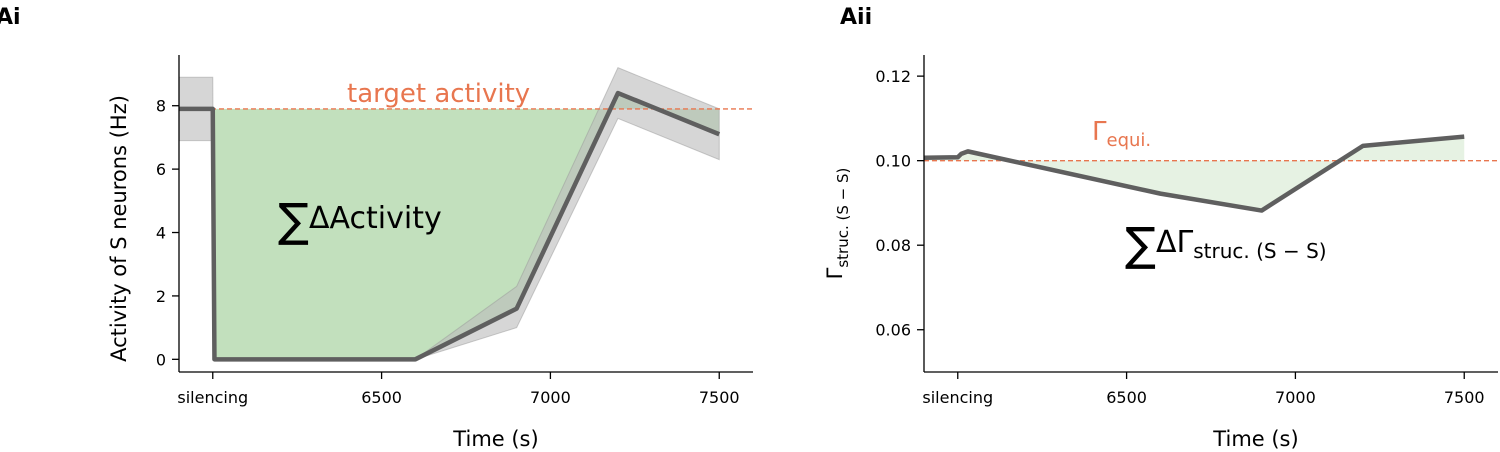 This screenshot has width=1500, height=452. I want to click on y-tick-label: 2, so click(161, 296).